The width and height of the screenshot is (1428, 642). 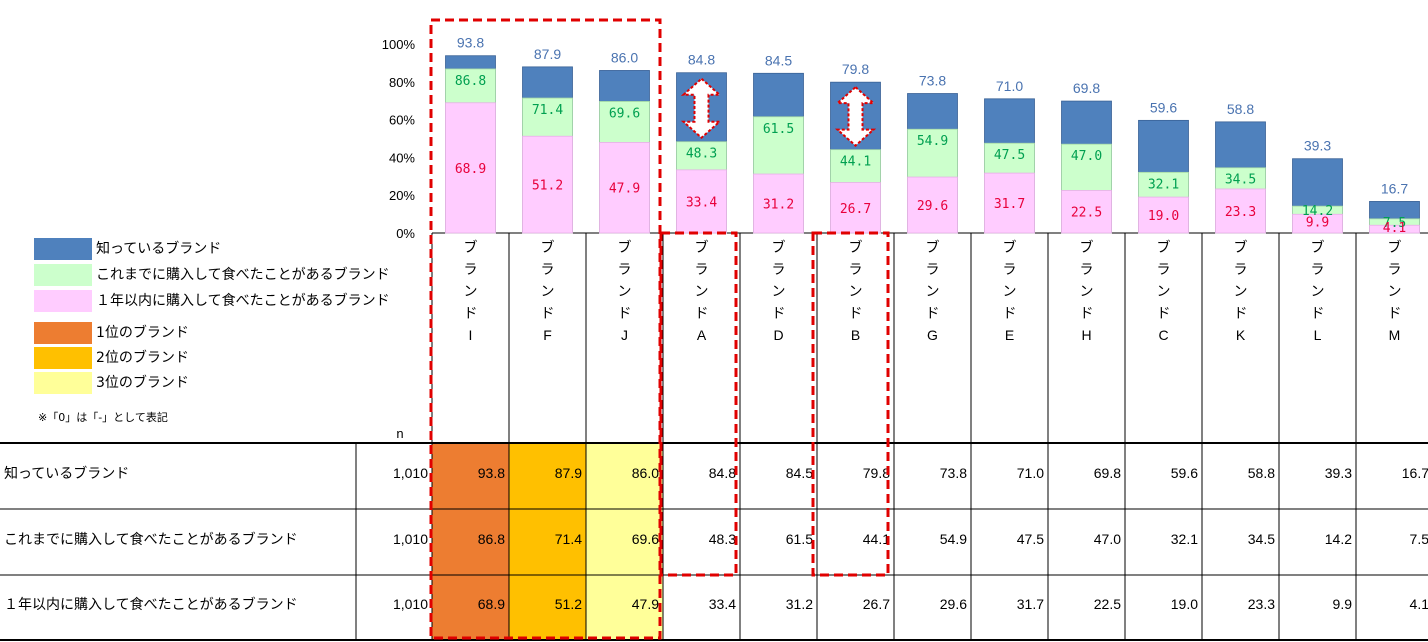 What do you see at coordinates (1030, 539) in the screenshot?
I see `table-cell-value: 47.5` at bounding box center [1030, 539].